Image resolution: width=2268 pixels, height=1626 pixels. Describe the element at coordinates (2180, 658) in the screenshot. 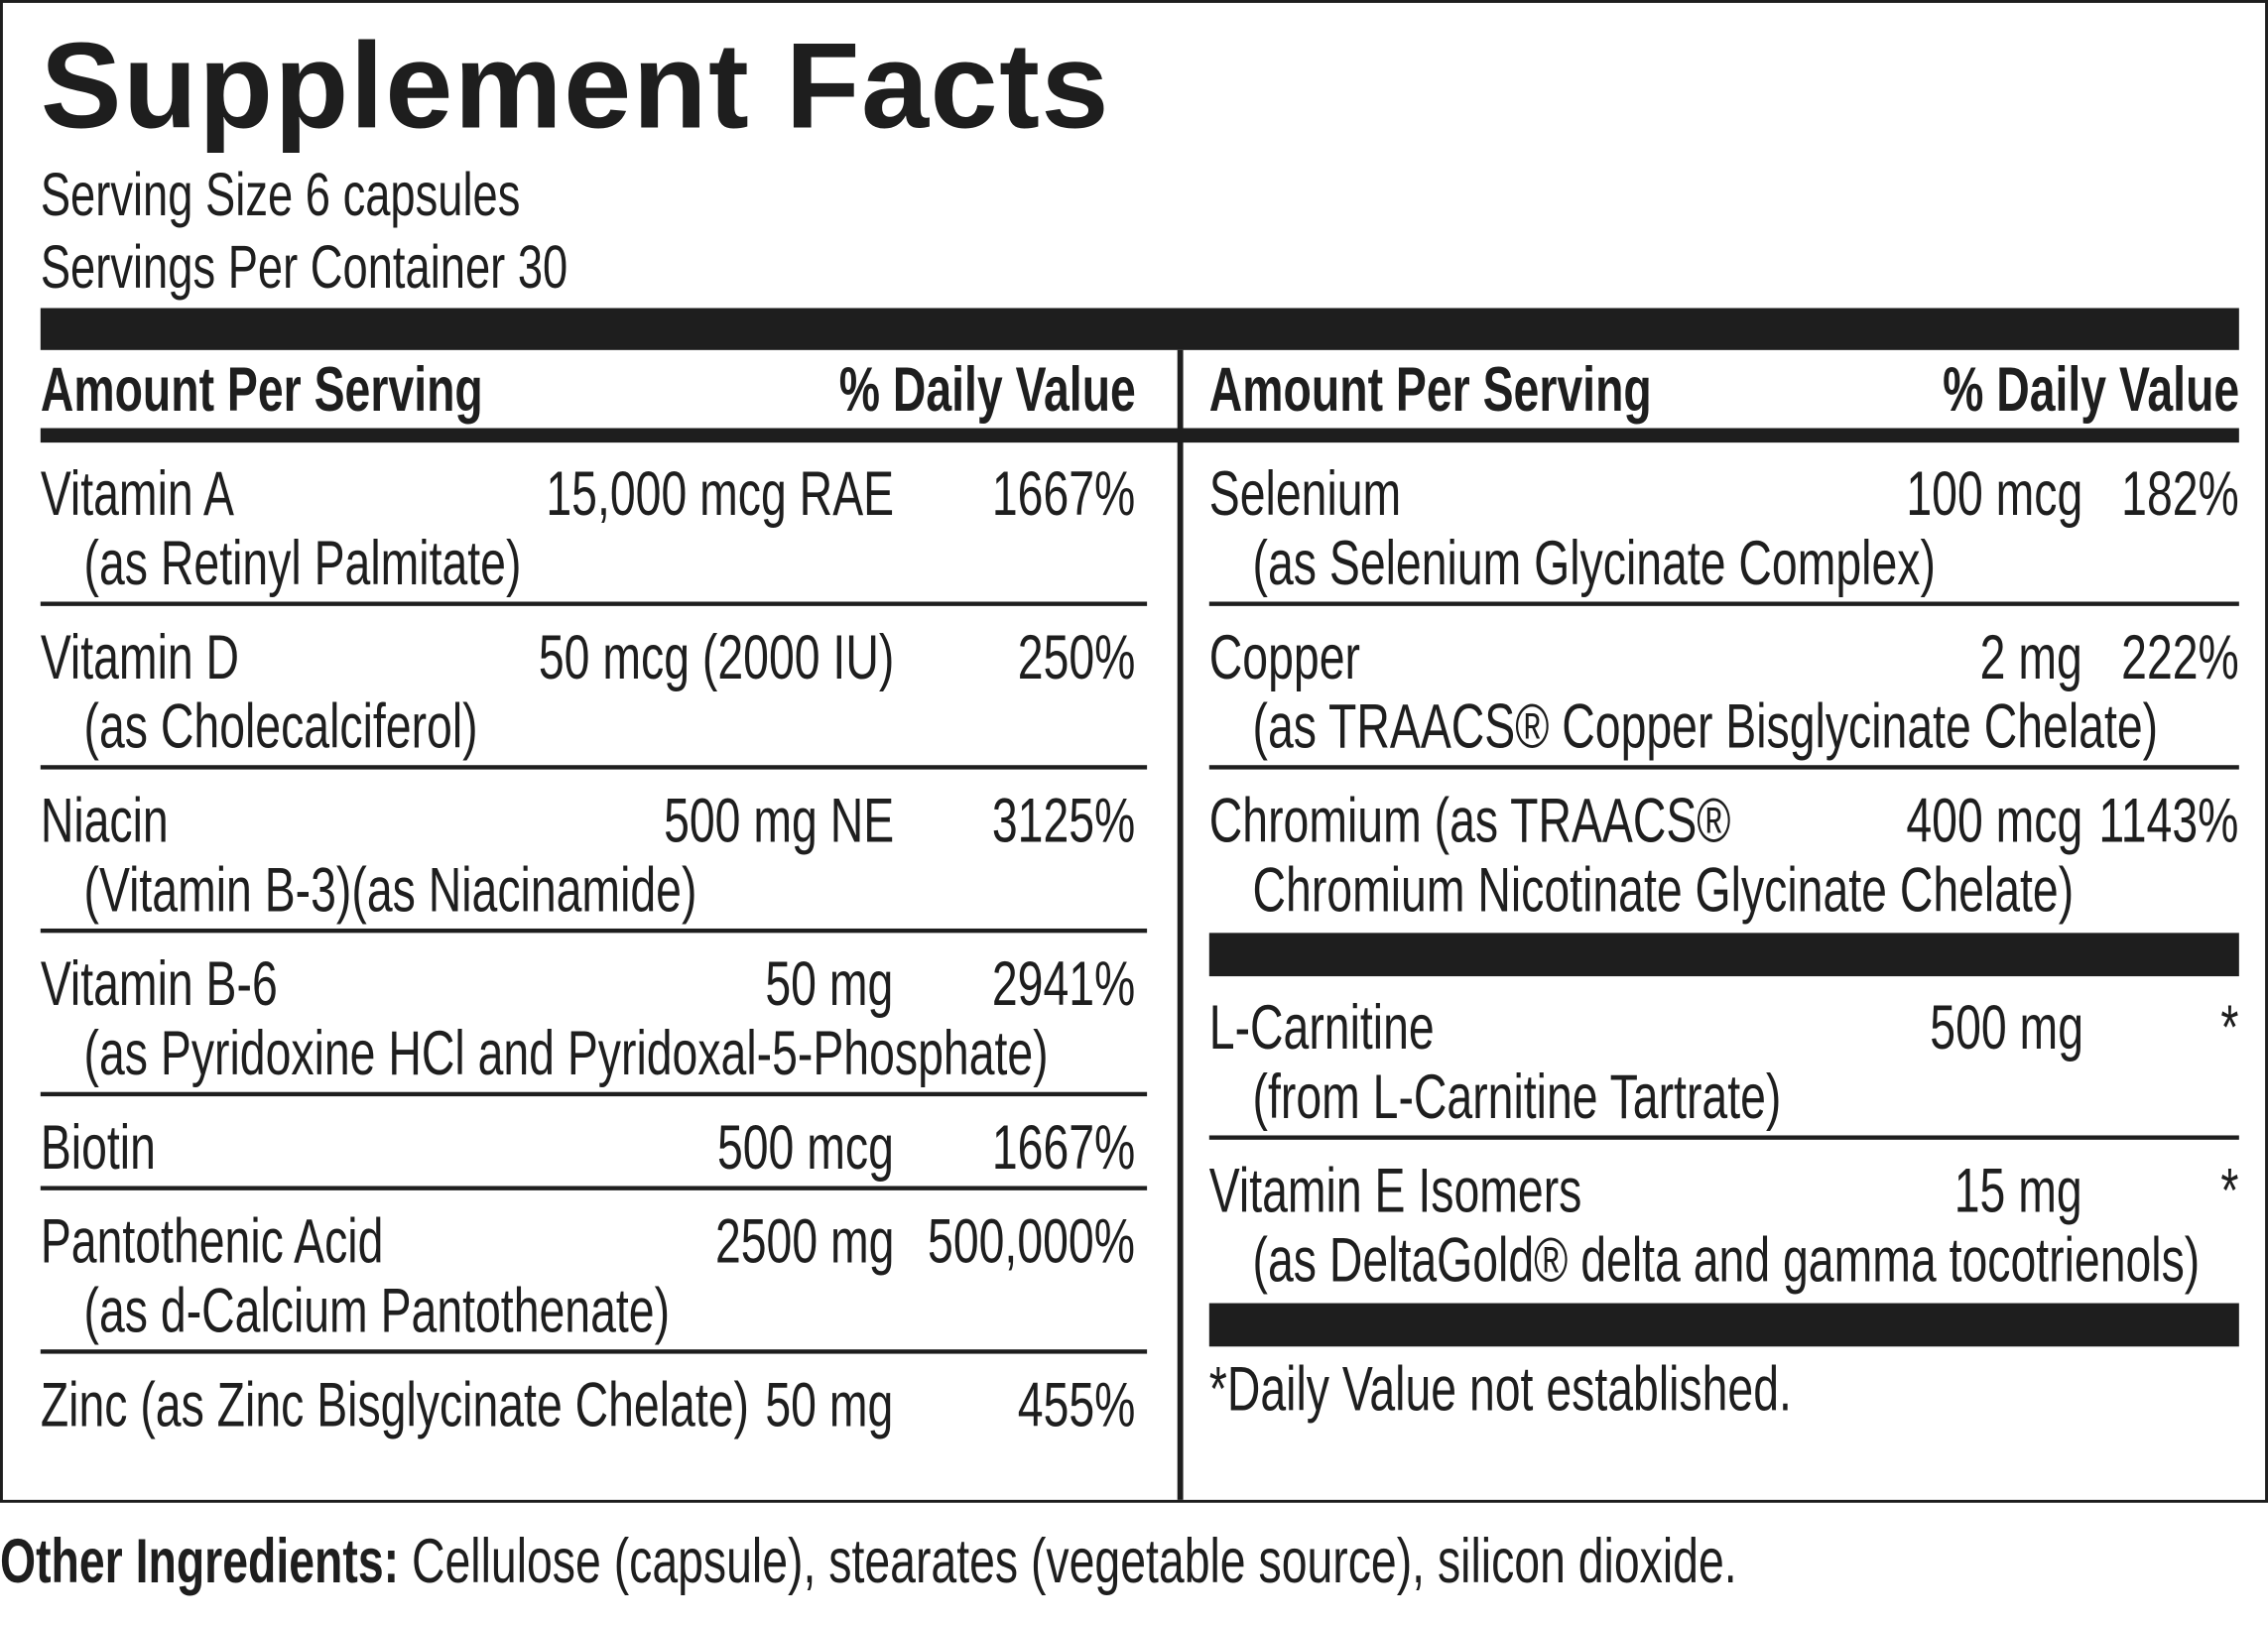

I see `daily-value: 222%` at that location.